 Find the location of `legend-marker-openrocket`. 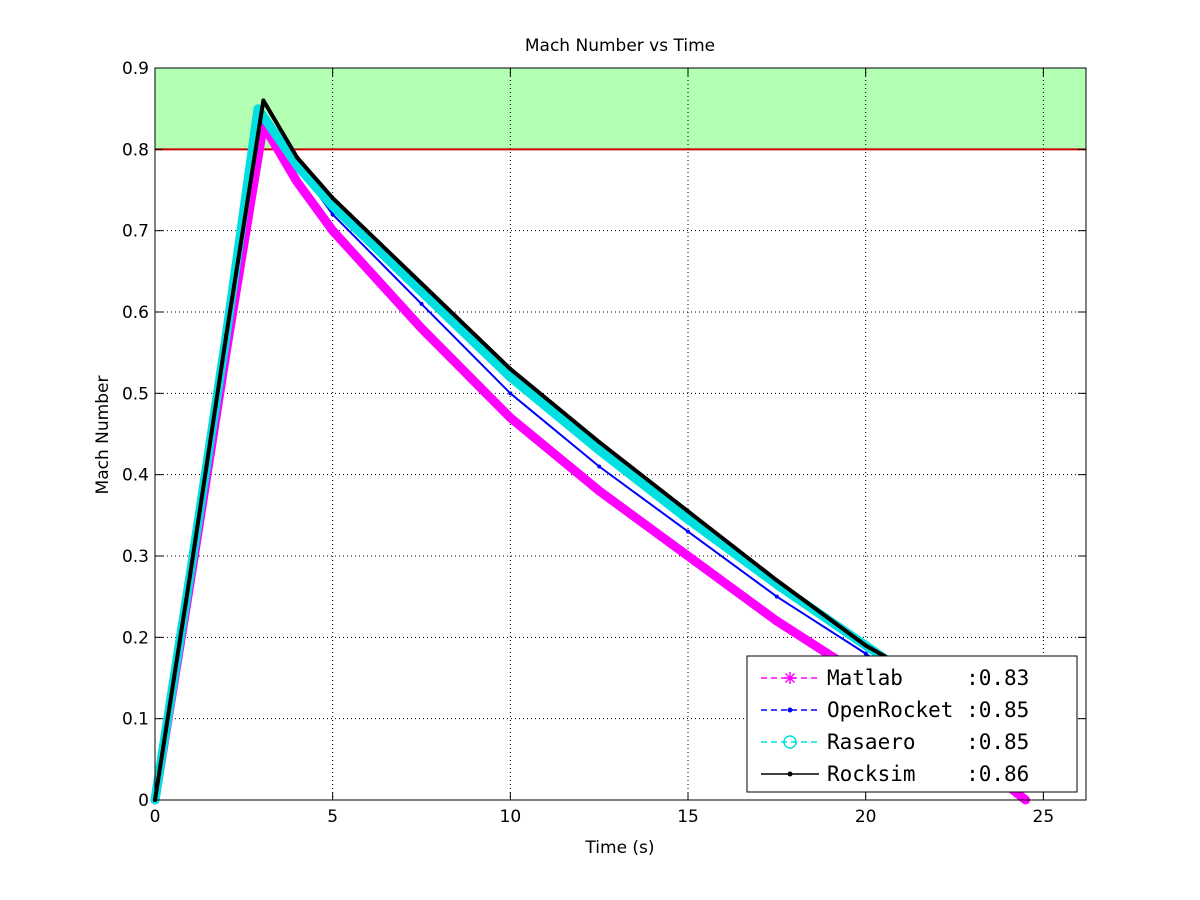

legend-marker-openrocket is located at coordinates (790, 710).